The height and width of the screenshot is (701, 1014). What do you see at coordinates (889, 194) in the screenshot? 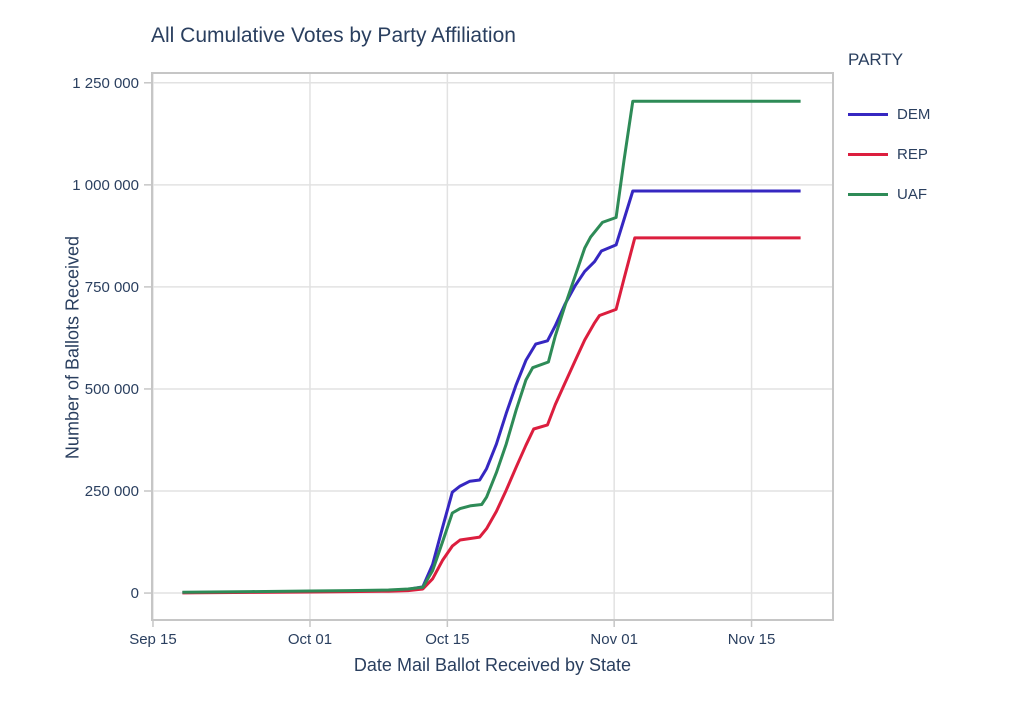
I see `legend-item-uaf: UAF` at bounding box center [889, 194].